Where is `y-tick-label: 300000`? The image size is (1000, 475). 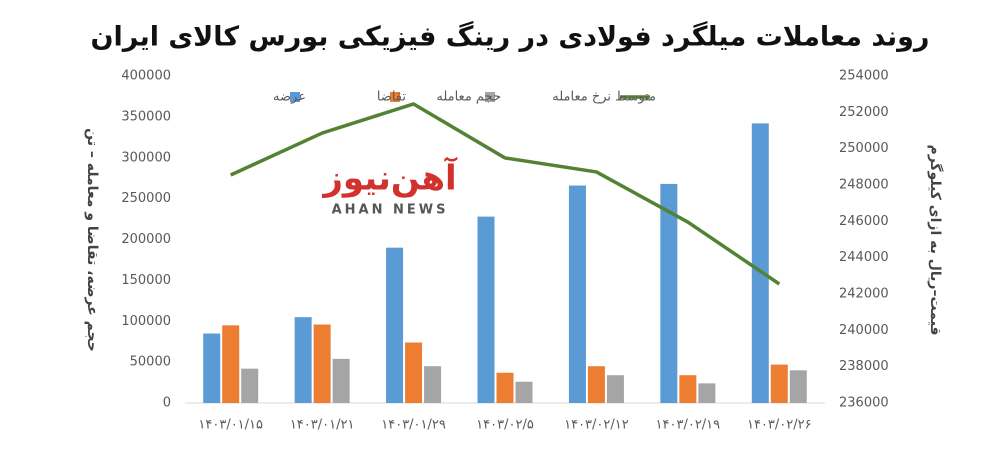
y-tick-label: 300000 is located at coordinates (146, 157).